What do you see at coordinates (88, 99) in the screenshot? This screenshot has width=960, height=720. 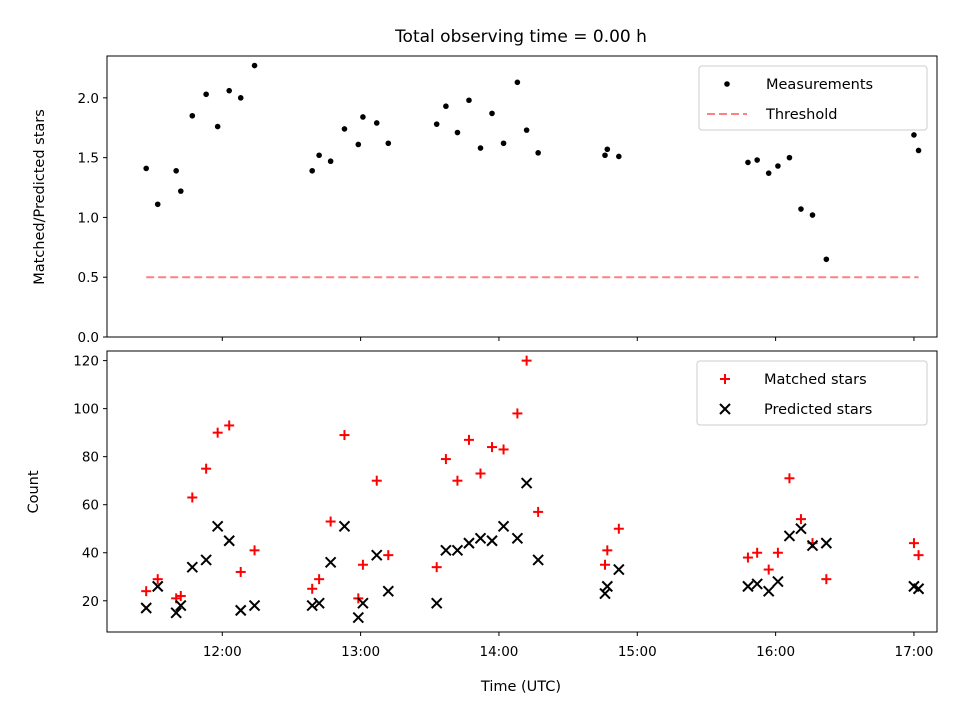 I see `ratio-y-tick-label: 2.0` at bounding box center [88, 99].